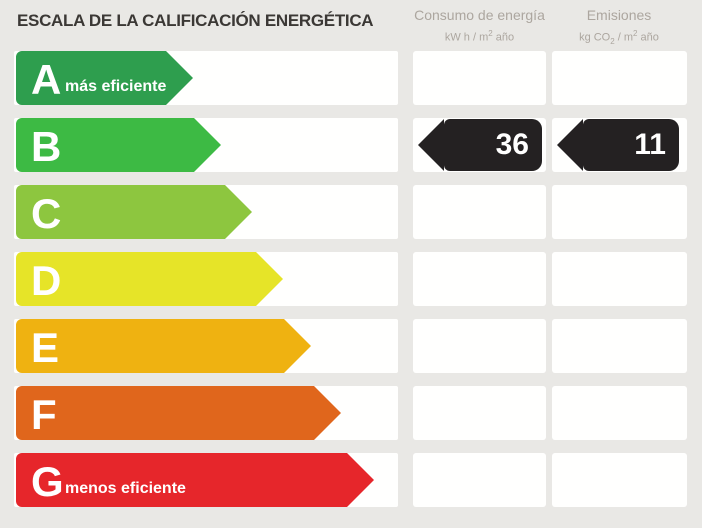 The image size is (702, 528). I want to click on consumo-header-label: Consumo de energía, so click(479, 15).